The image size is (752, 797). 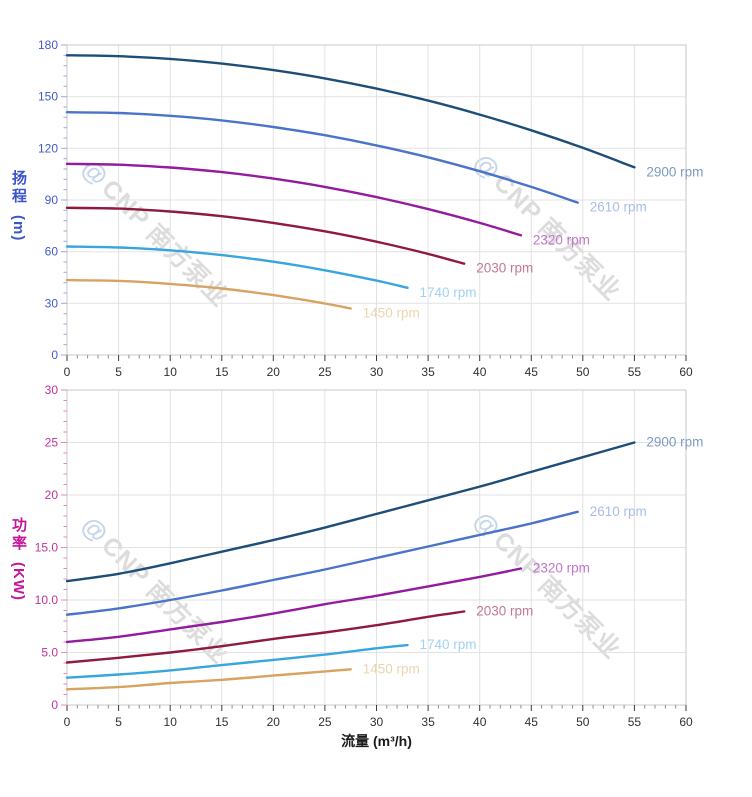 I want to click on power-curve-label-2610rpm: 2610 rpm, so click(x=618, y=511).